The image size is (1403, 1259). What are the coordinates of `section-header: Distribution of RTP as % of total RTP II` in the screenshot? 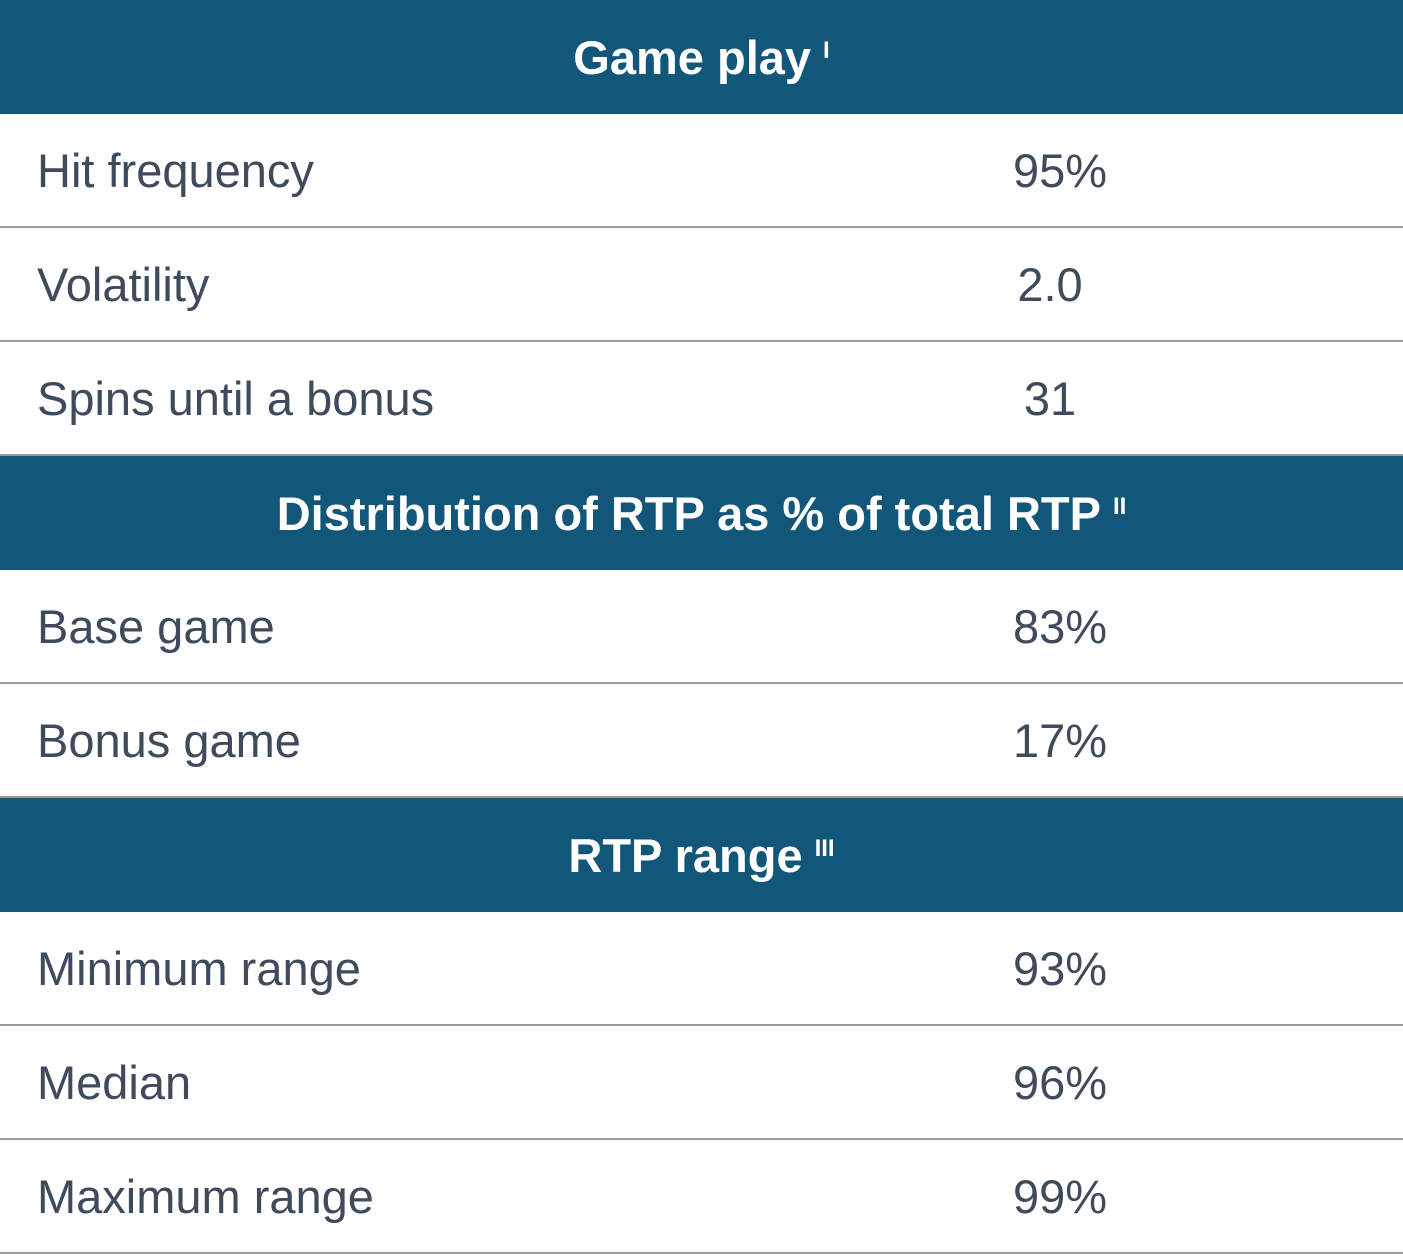 It's located at (701, 513).